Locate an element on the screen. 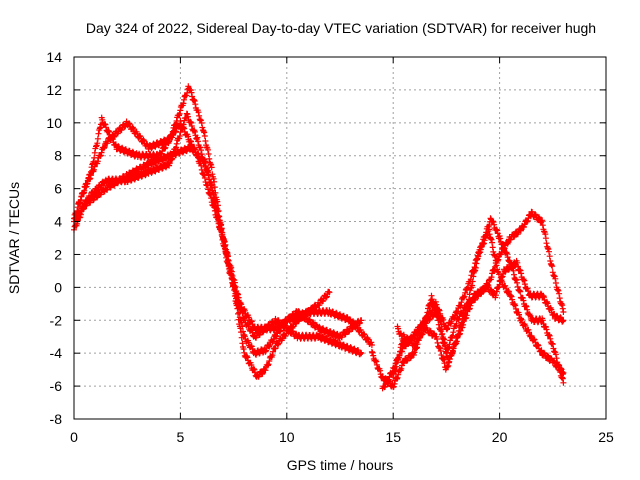 The image size is (640, 480). y-tick-label: -4 is located at coordinates (56, 353).